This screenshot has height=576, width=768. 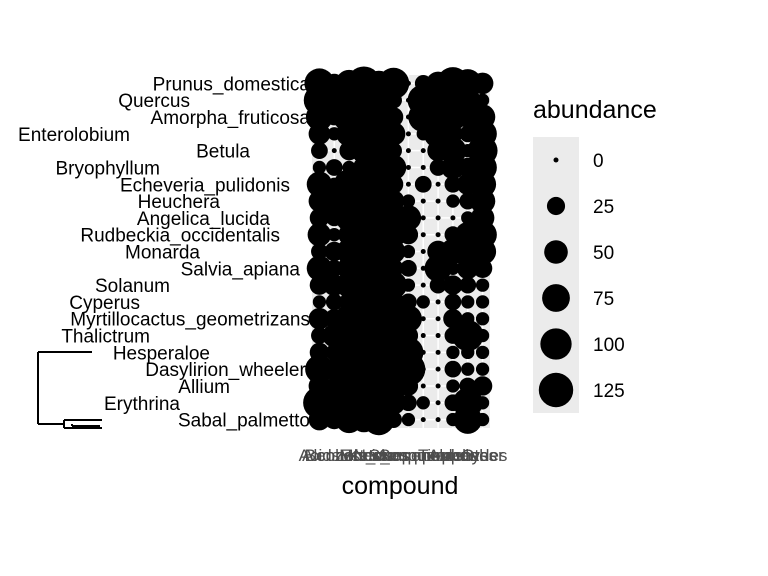 What do you see at coordinates (104, 303) in the screenshot?
I see `y-tick-label: Cyperus` at bounding box center [104, 303].